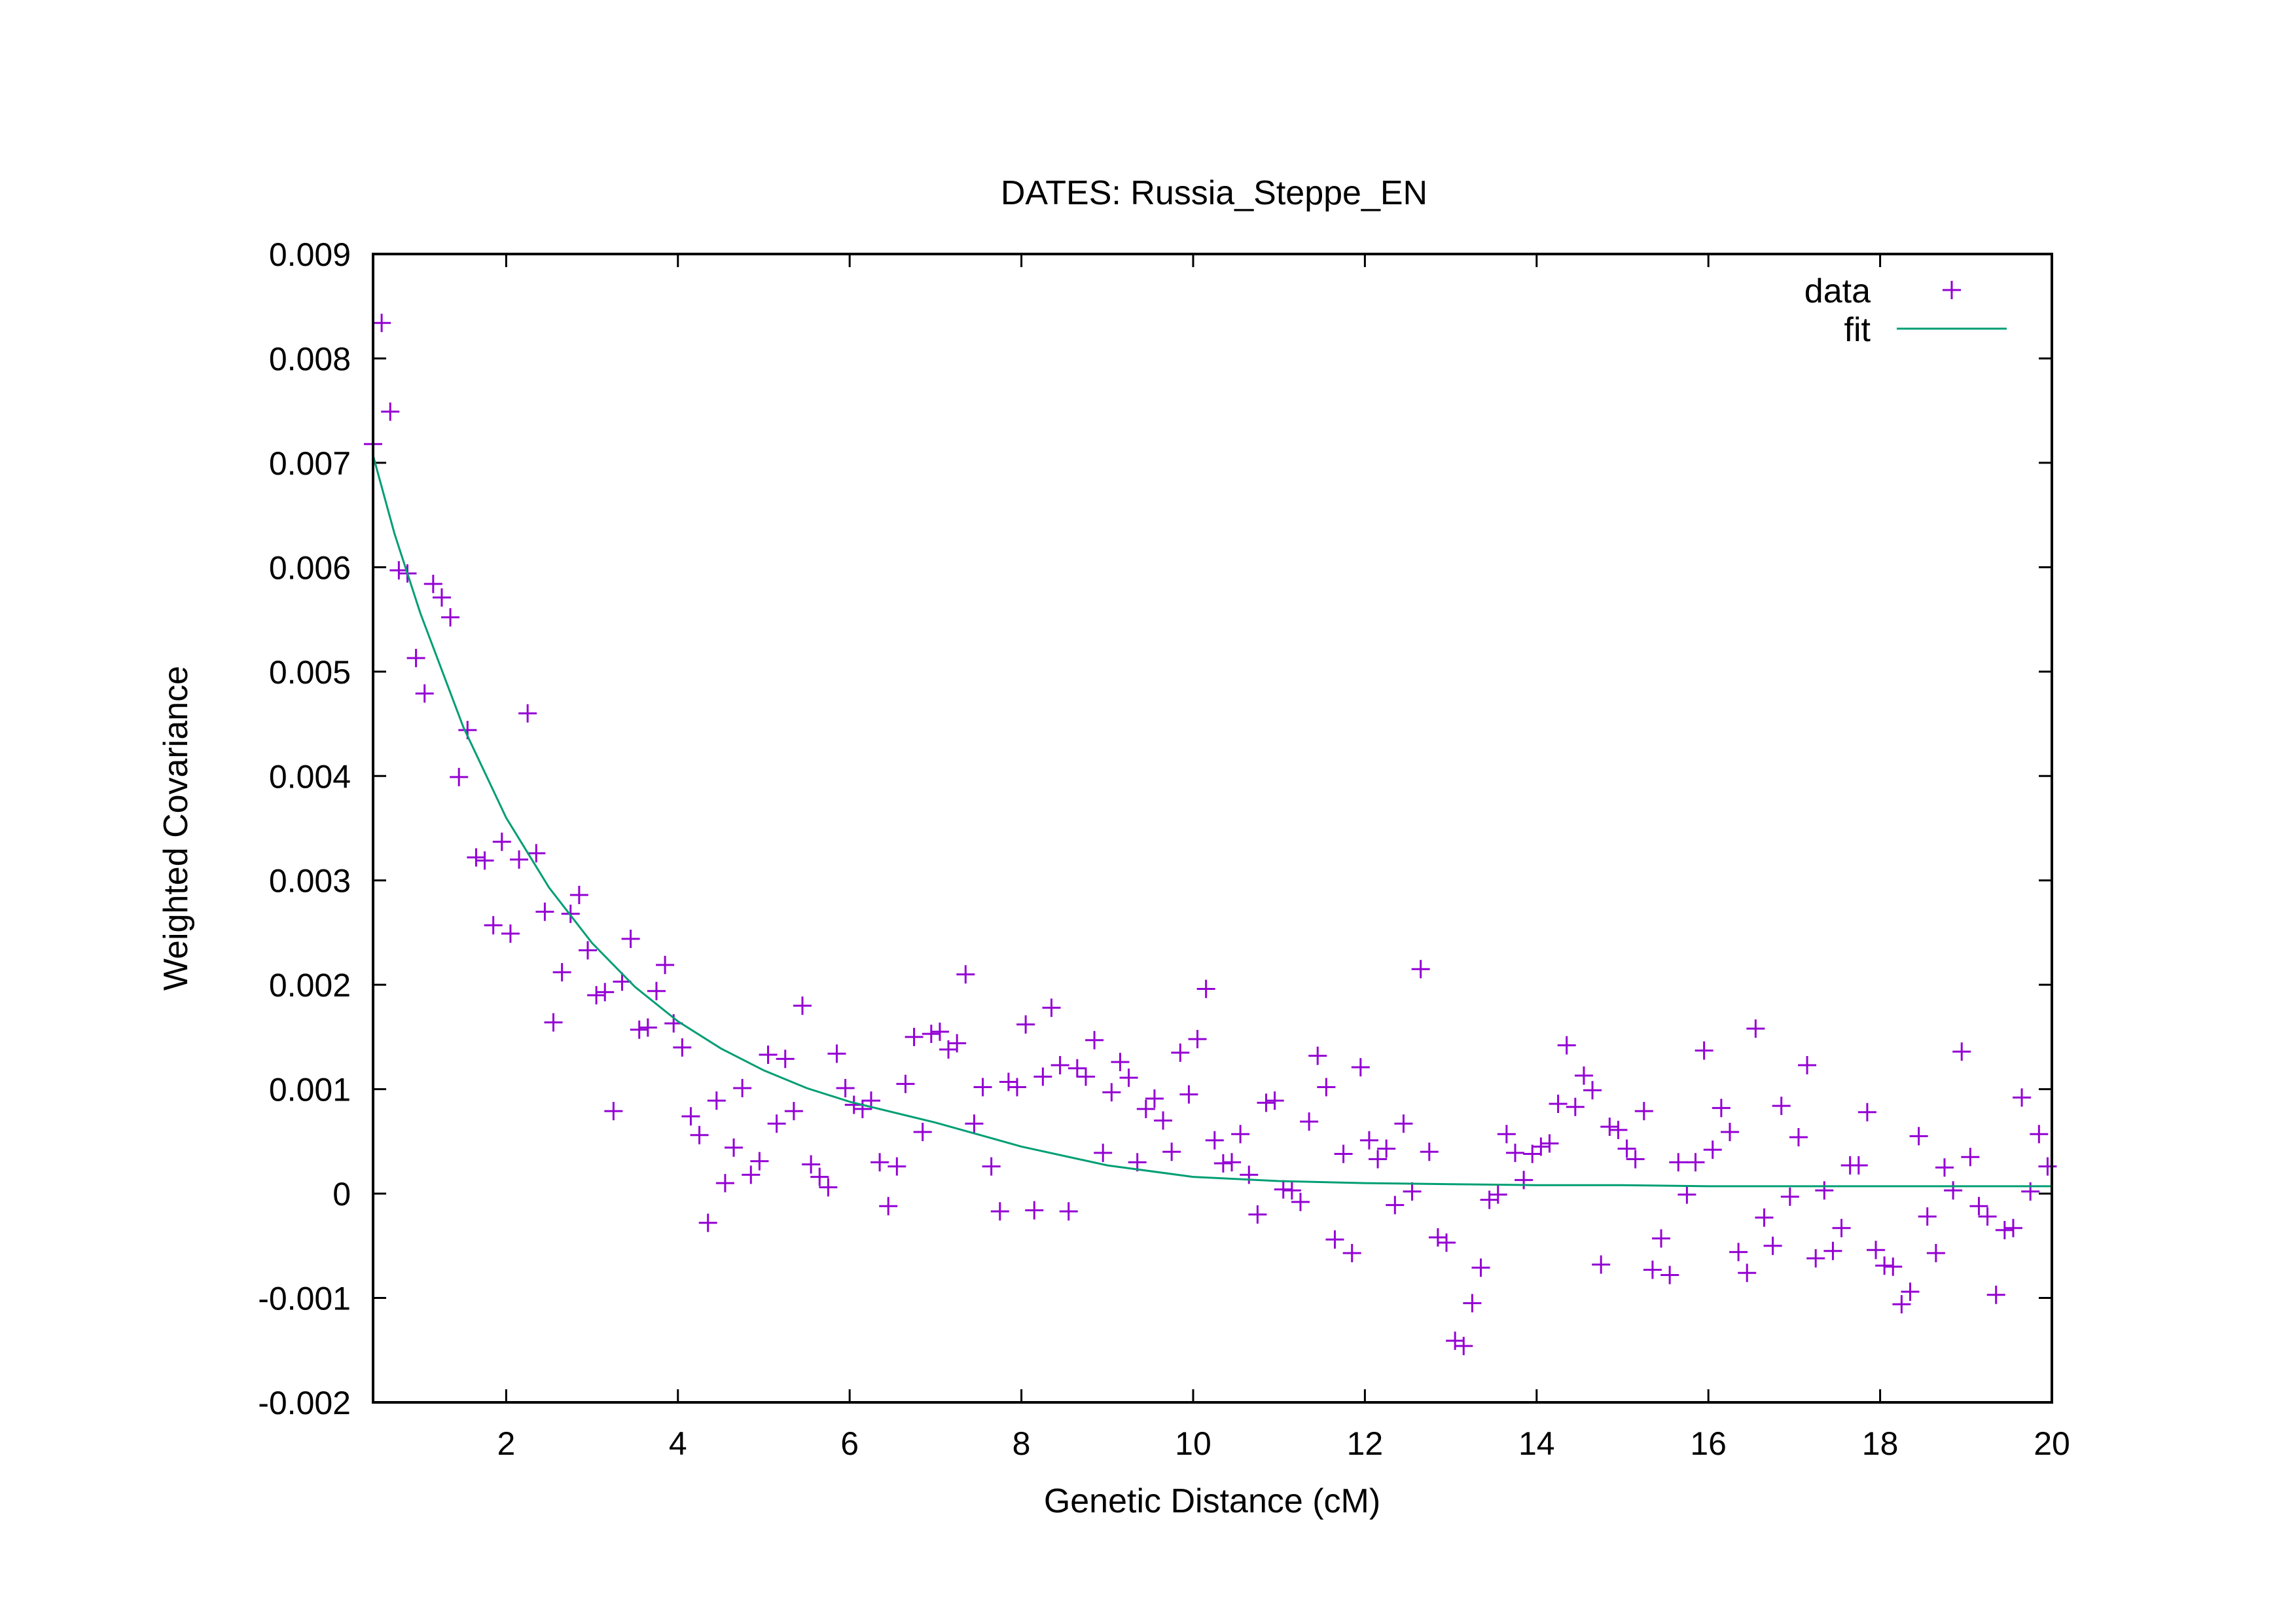 This screenshot has width=2296, height=1623. I want to click on y-tick-label: 0.003, so click(310, 881).